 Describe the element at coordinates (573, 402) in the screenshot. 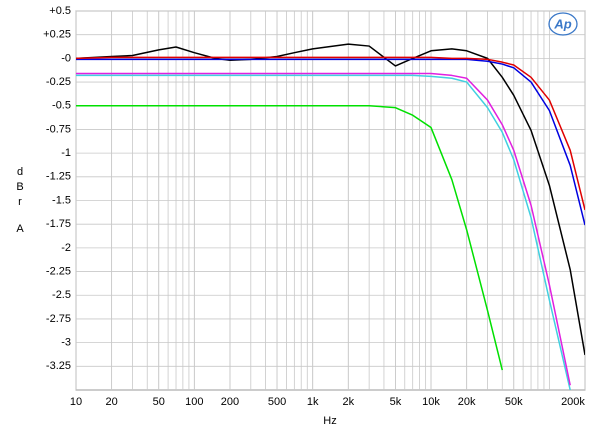

I see `x-tick-label: 200k` at that location.